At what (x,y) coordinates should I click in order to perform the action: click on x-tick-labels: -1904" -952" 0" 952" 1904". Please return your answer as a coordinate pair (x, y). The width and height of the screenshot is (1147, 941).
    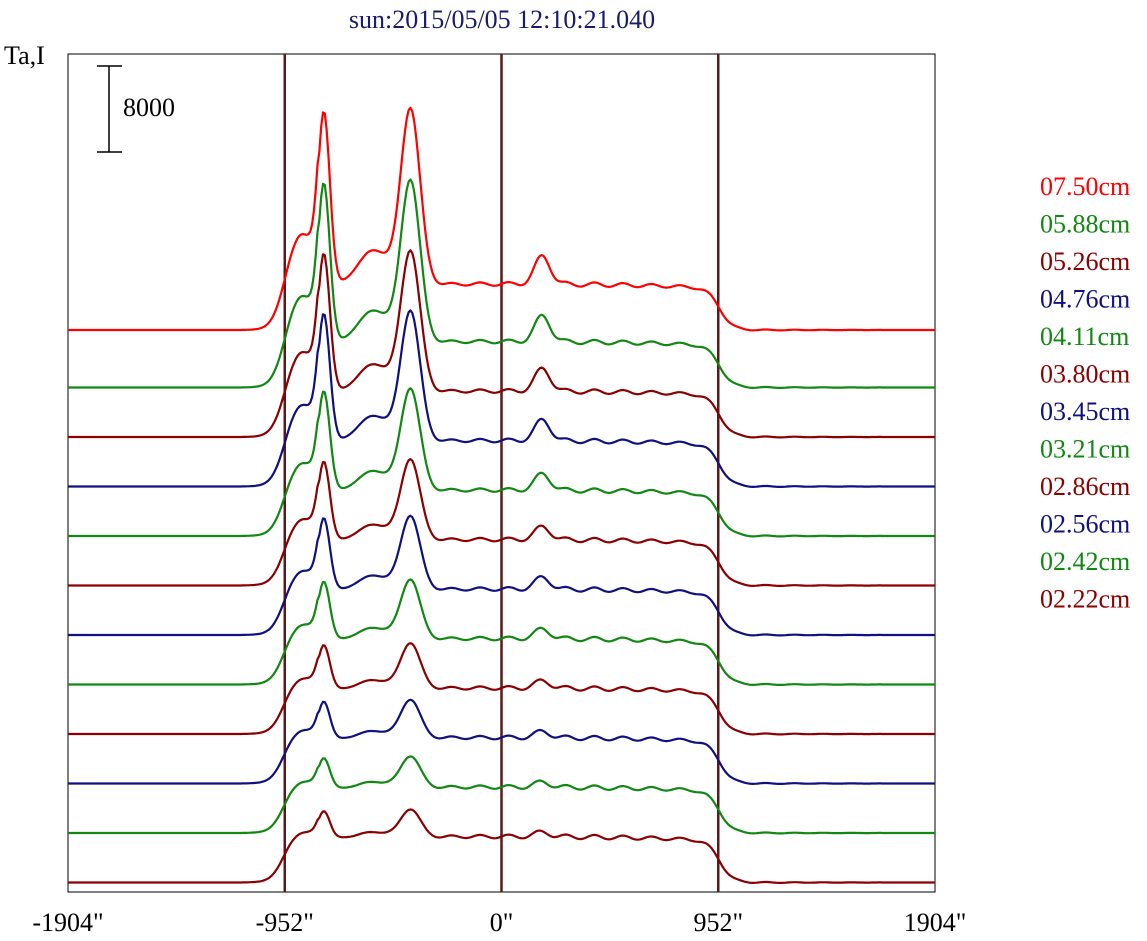
    Looking at the image, I should click on (499, 922).